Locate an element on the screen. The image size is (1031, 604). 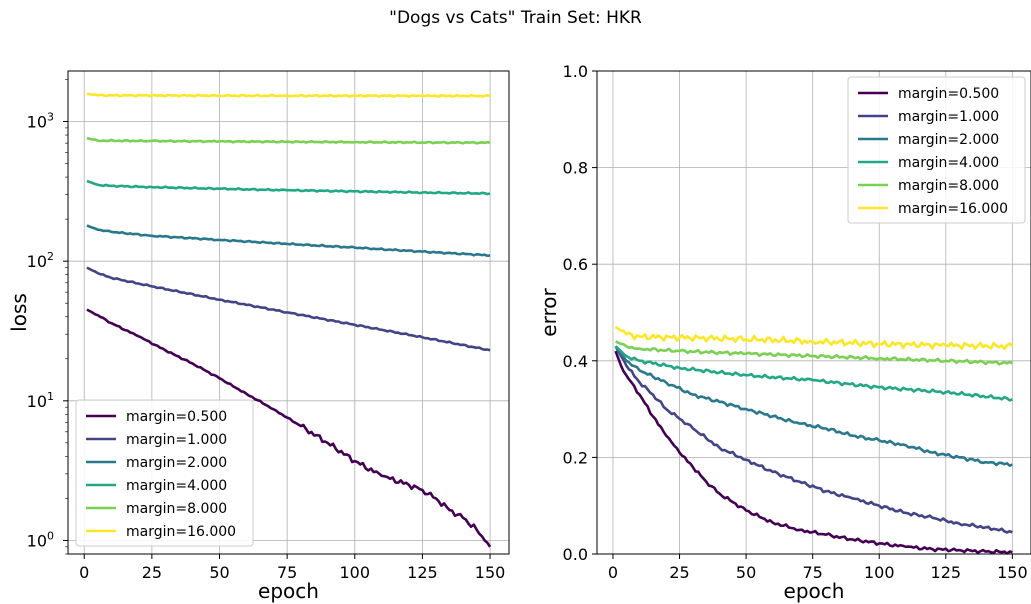
error-legend-label: margin=1.000 is located at coordinates (948, 117).